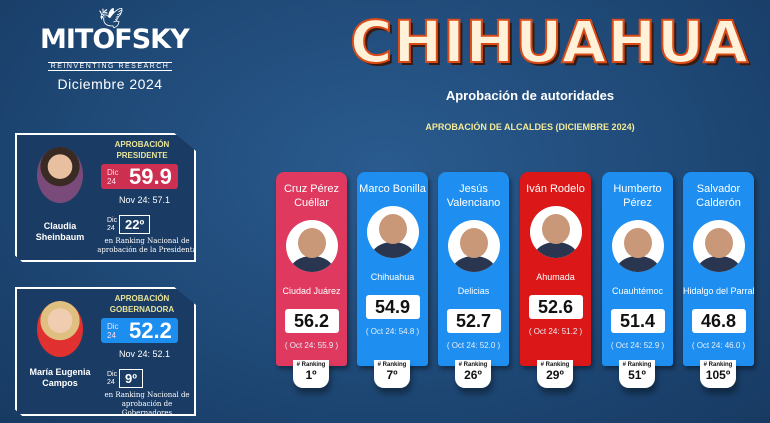 This screenshot has height=423, width=770. I want to click on ranking-value: 51º, so click(637, 375).